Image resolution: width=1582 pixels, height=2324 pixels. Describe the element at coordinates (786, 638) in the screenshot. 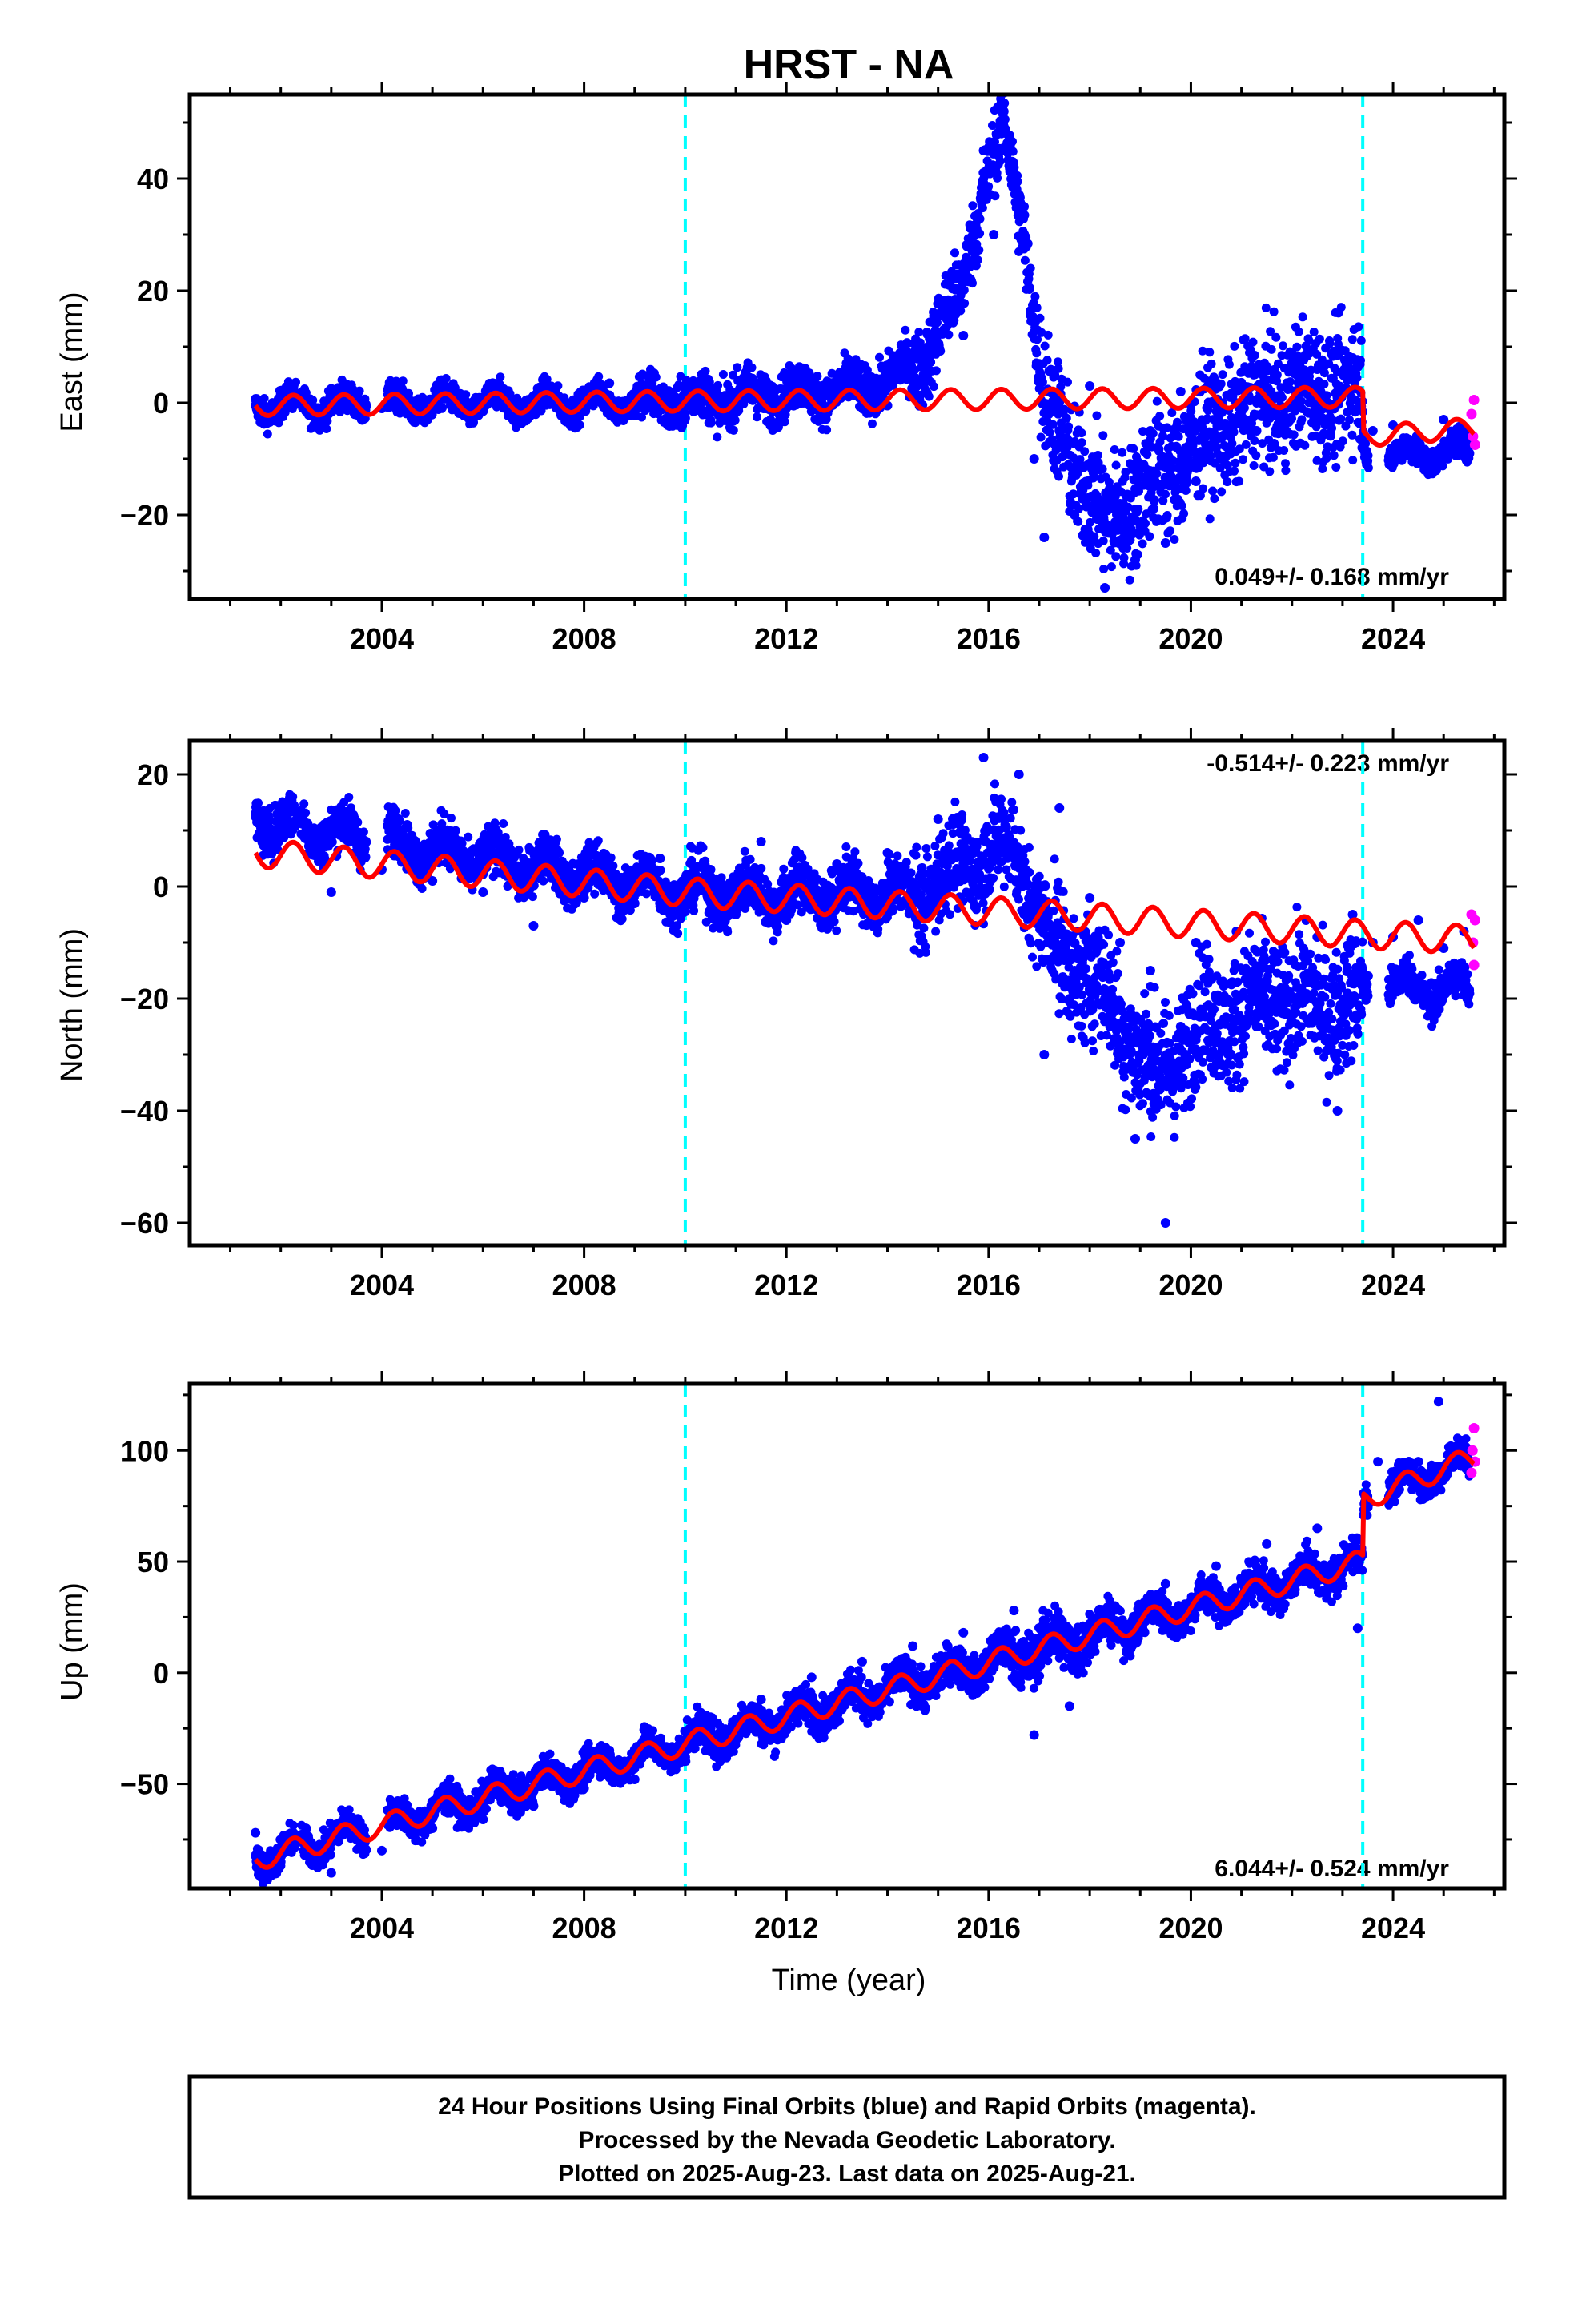

I see `east-x-tick-label: 2012` at that location.